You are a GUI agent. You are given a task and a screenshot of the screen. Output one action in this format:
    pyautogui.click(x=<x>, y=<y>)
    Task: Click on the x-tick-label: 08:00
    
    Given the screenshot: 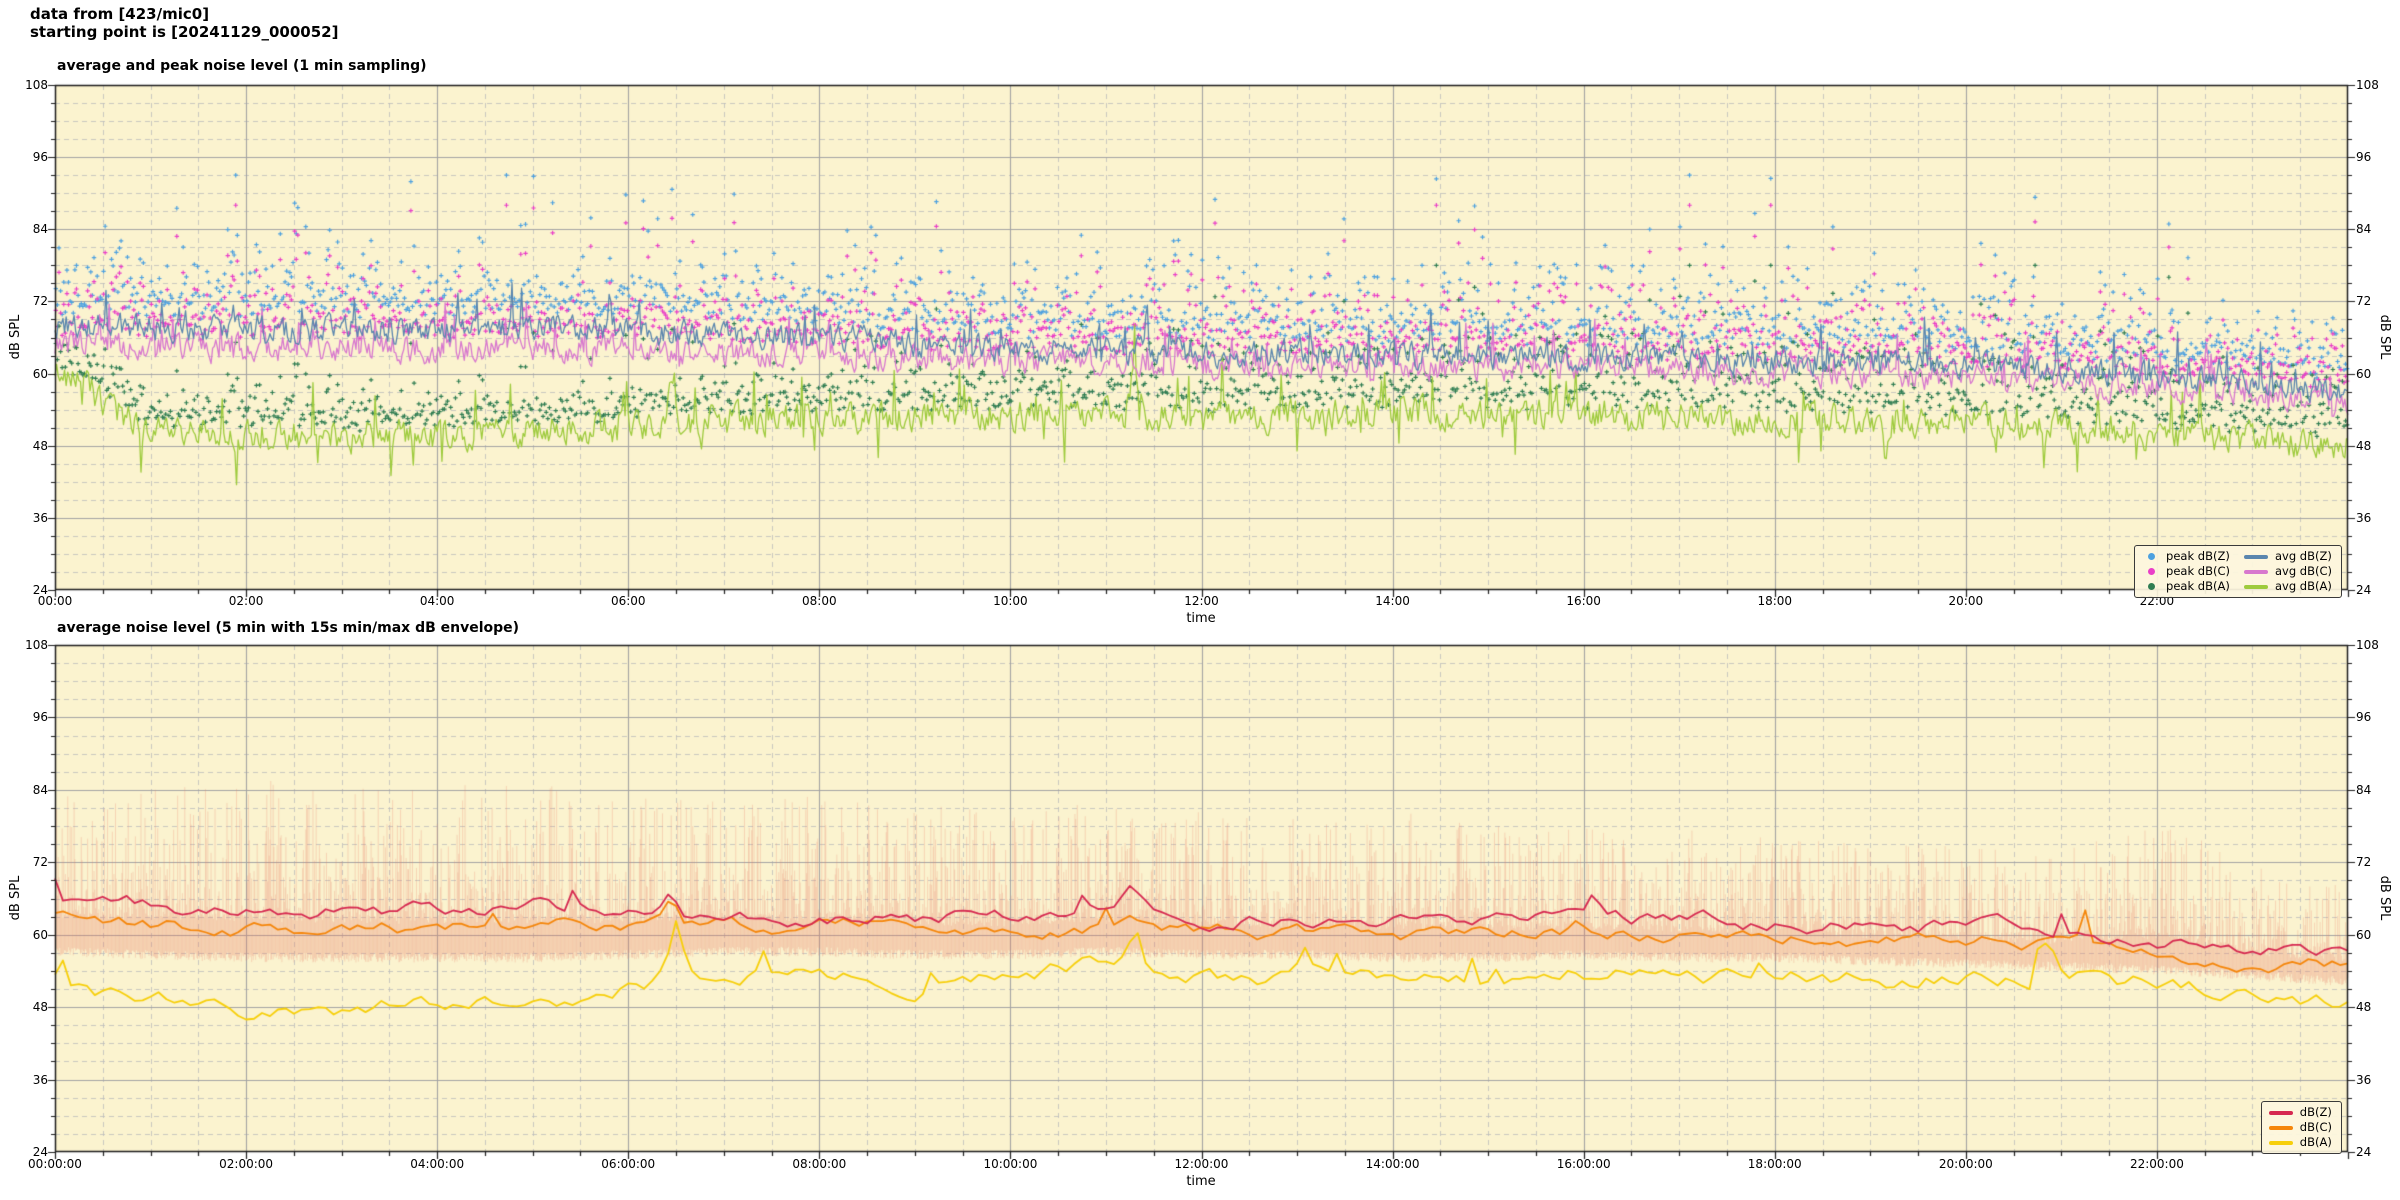 What is the action you would take?
    pyautogui.click(x=819, y=601)
    